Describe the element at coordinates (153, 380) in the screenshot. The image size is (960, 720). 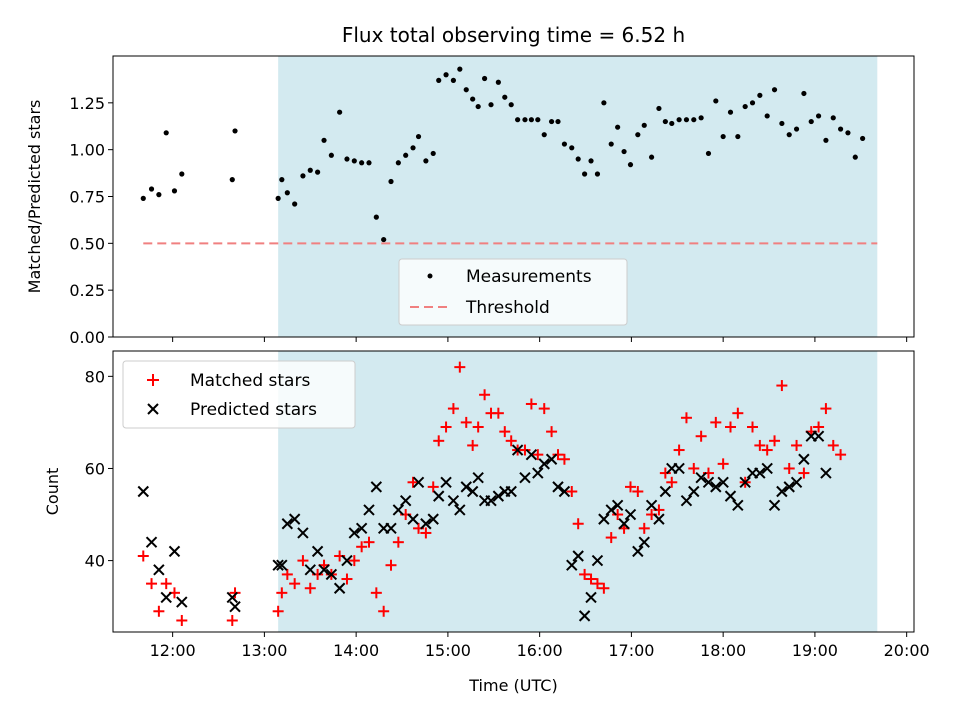
I see `legend-matched-marker` at that location.